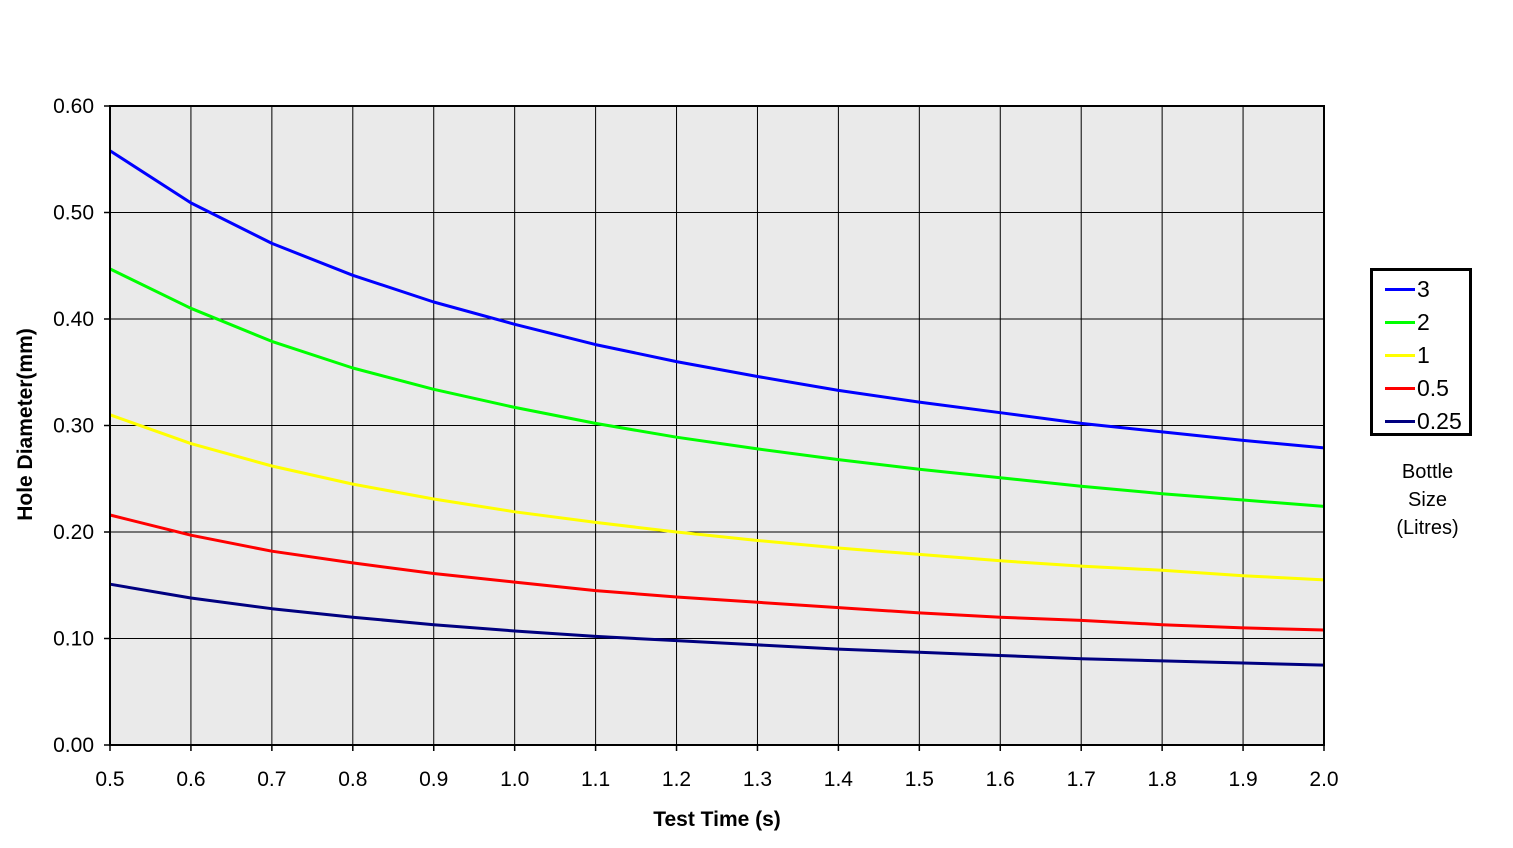  Describe the element at coordinates (25, 424) in the screenshot. I see `y-axis-title: Hole Diameter(mm)` at that location.